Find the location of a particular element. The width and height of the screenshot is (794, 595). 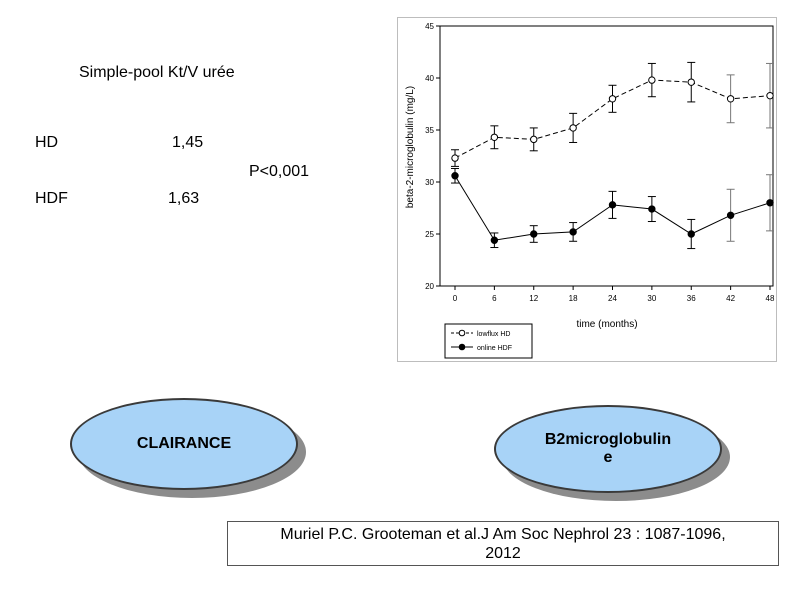

y-tick-label: 35 is located at coordinates (429, 130).